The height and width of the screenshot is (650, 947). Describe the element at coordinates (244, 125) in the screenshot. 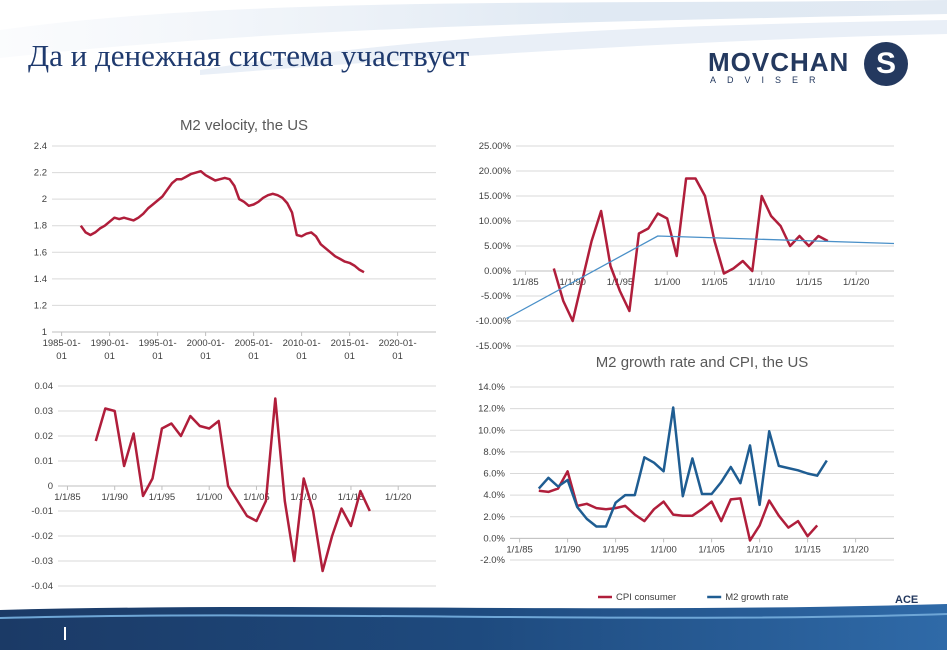

I see `chart-title: M2 velocity, the US` at that location.